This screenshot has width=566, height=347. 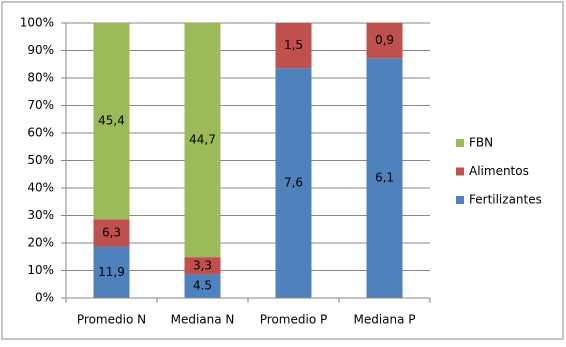 I want to click on y-tick-label: 30%, so click(x=40, y=215).